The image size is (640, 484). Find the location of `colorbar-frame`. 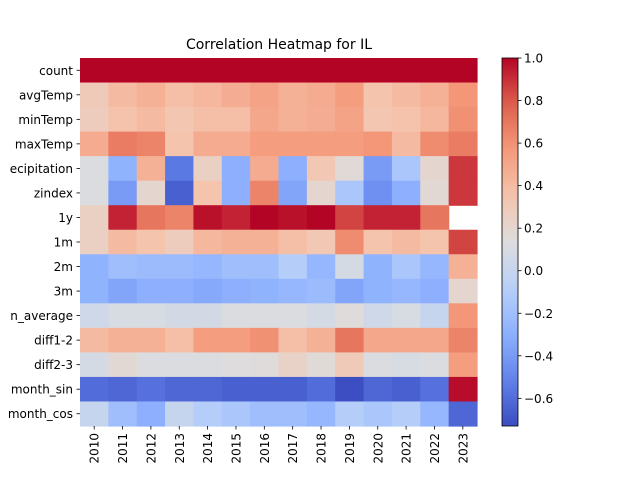

colorbar-frame is located at coordinates (510, 242).